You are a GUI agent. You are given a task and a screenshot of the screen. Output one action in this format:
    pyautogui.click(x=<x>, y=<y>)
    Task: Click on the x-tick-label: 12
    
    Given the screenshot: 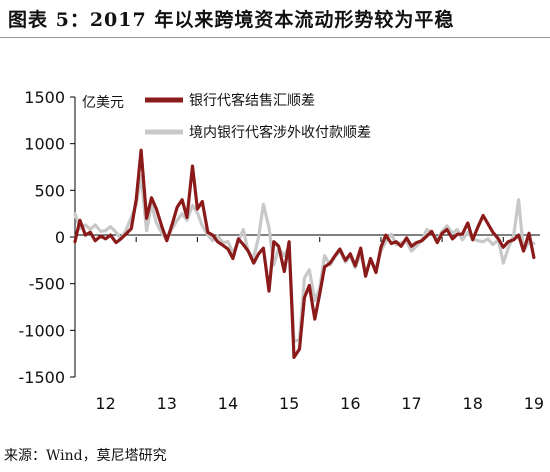 What is the action you would take?
    pyautogui.click(x=105, y=403)
    